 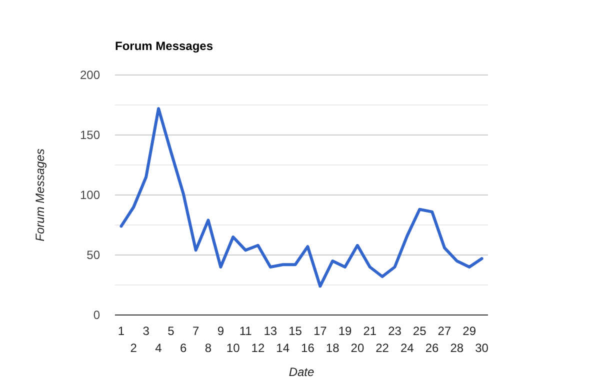 I want to click on x-tick-label: 1, so click(x=121, y=331).